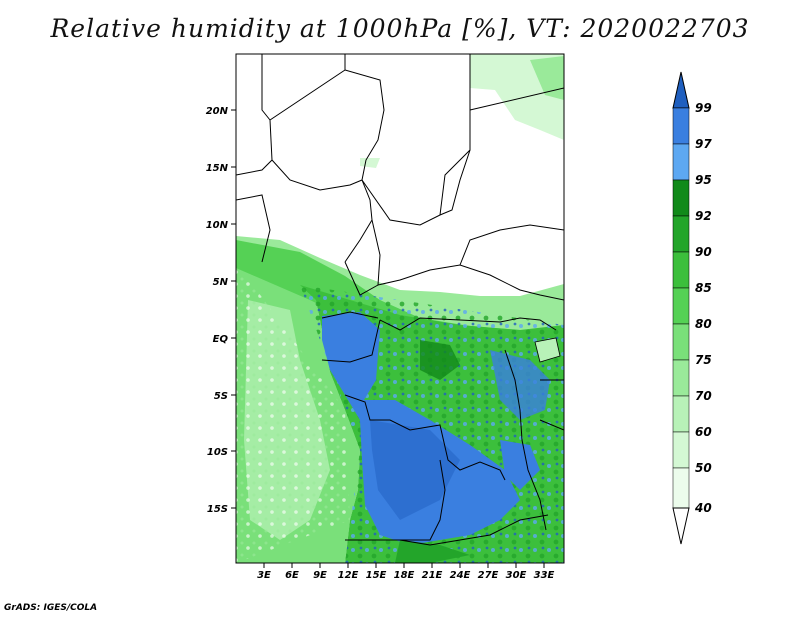  Describe the element at coordinates (703, 180) in the screenshot. I see `colorbar-label: 95` at that location.